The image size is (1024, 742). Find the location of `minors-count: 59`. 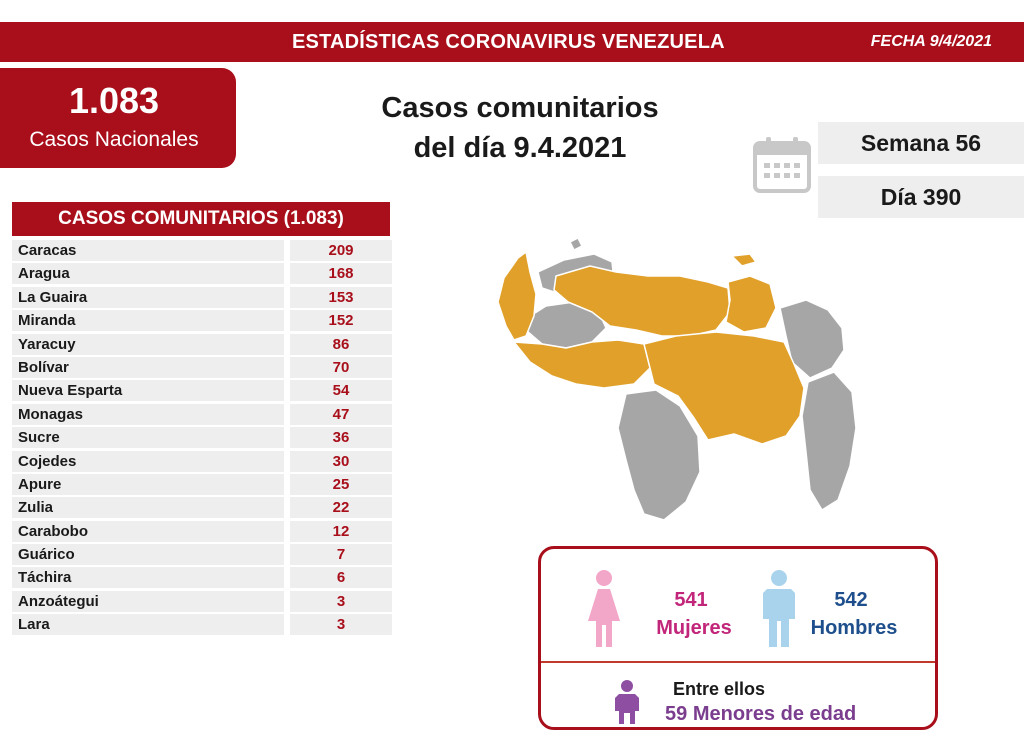

minors-count: 59 is located at coordinates (676, 714).